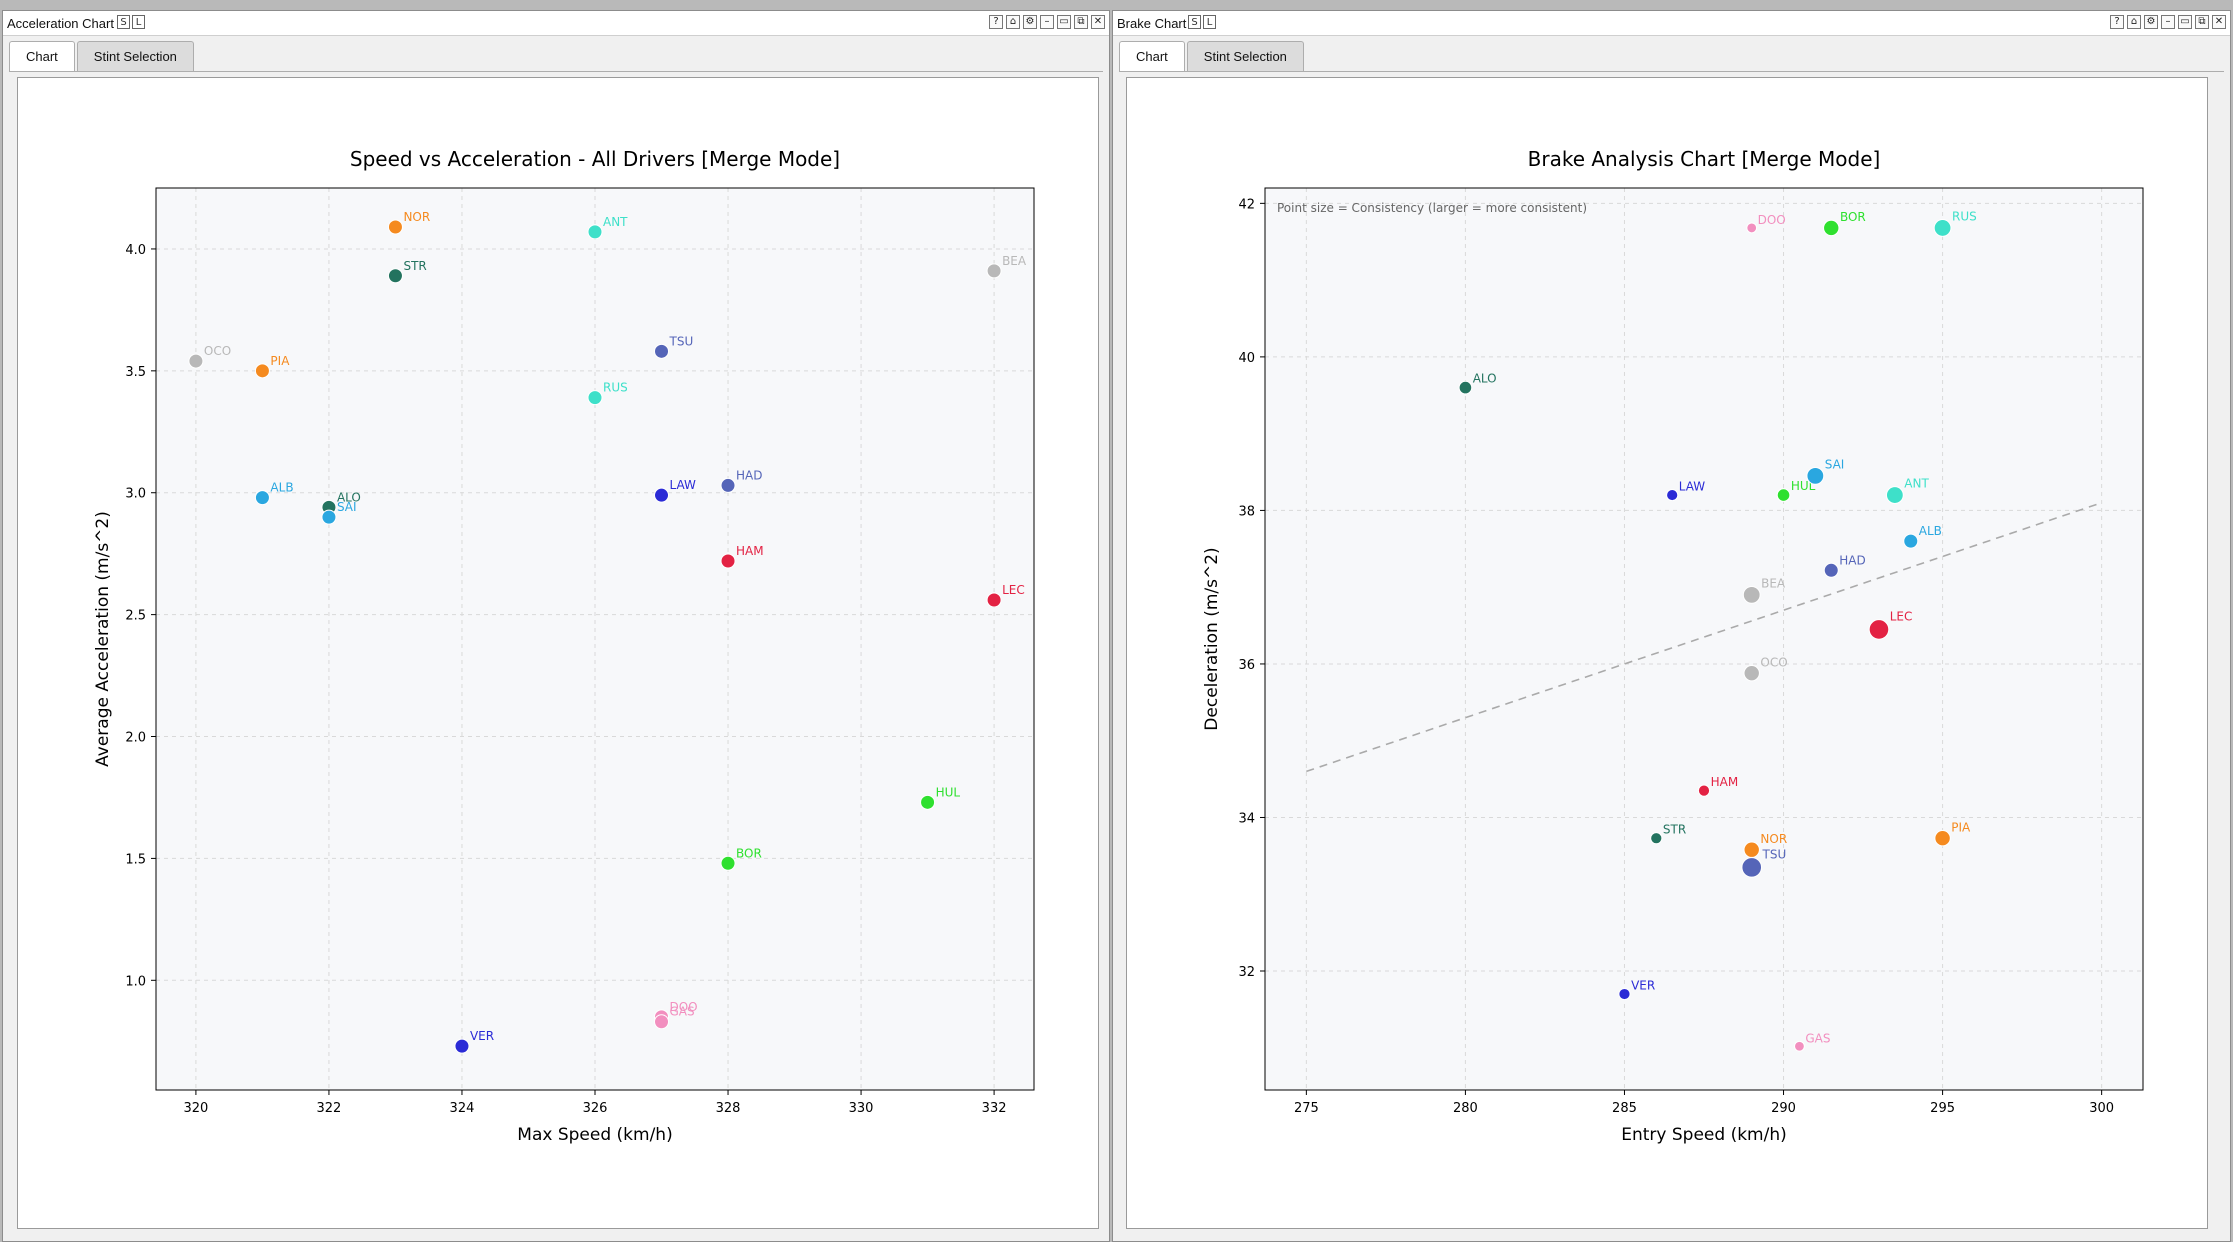  What do you see at coordinates (217, 351) in the screenshot?
I see `point-label-oco: OCO` at bounding box center [217, 351].